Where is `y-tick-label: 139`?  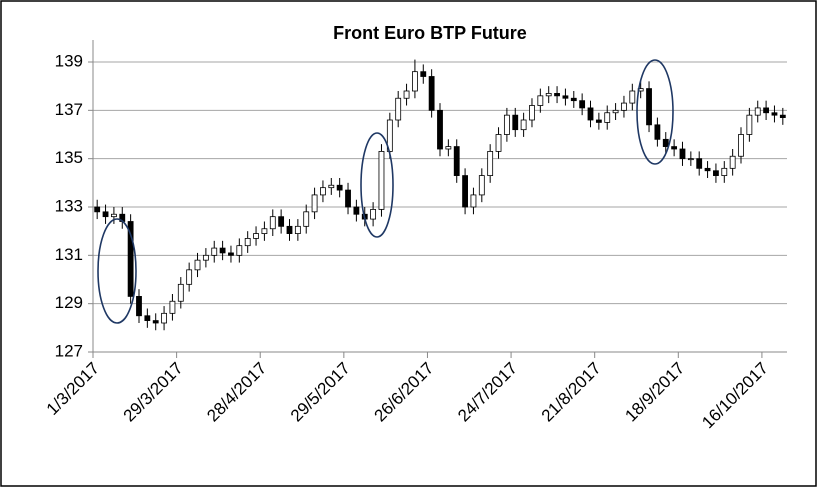
y-tick-label: 139 is located at coordinates (69, 60).